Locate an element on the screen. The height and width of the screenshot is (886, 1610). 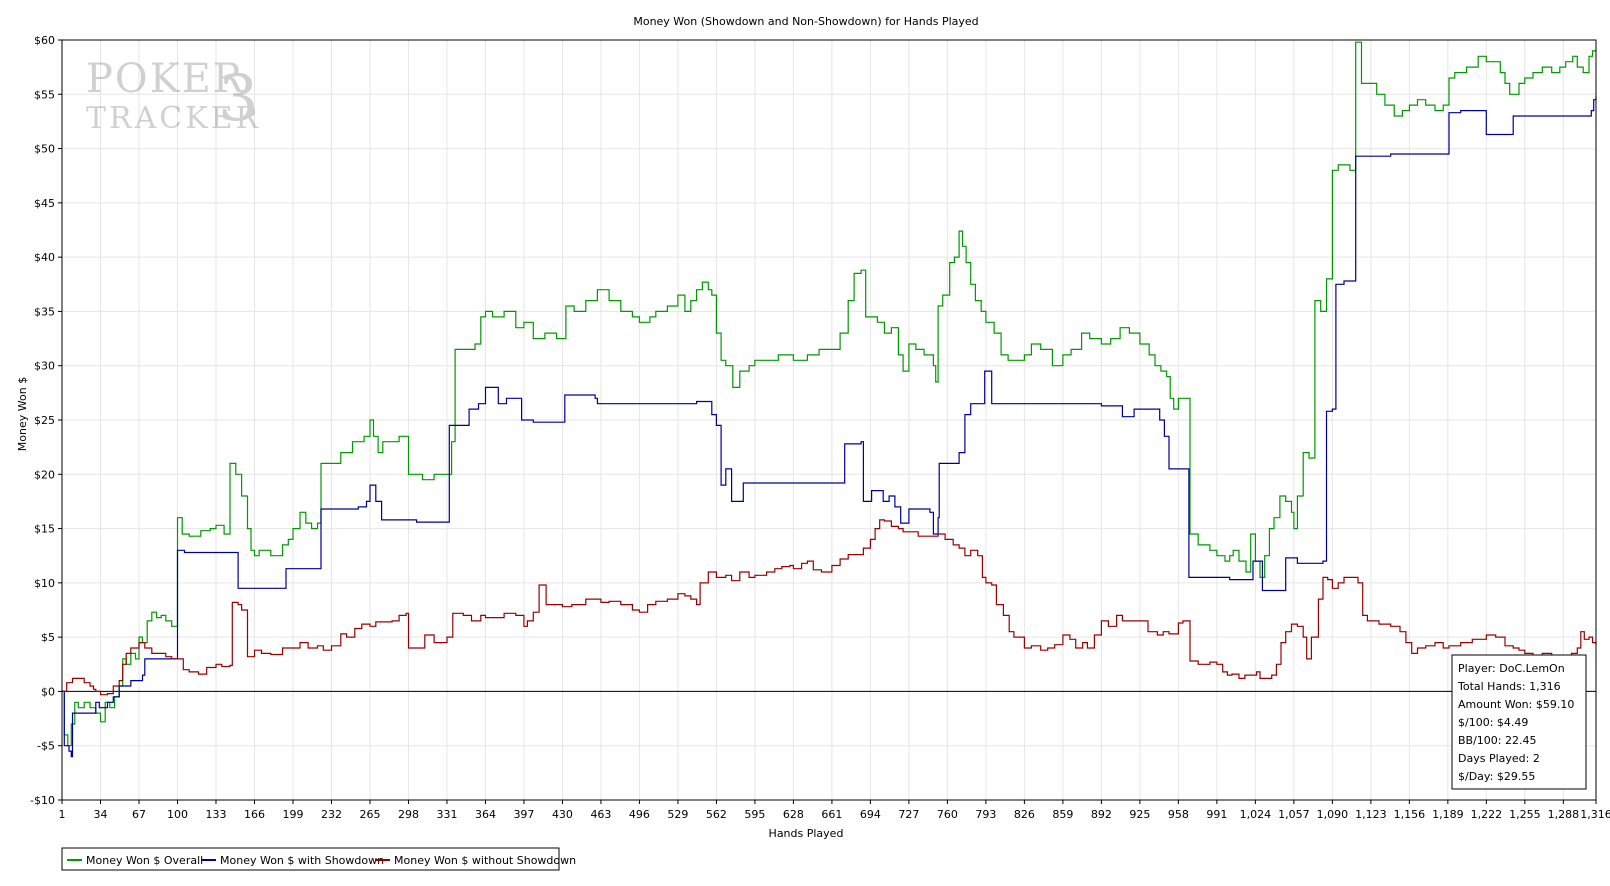
legend-label-overall: Money Won $ Overall is located at coordinates (144, 860).